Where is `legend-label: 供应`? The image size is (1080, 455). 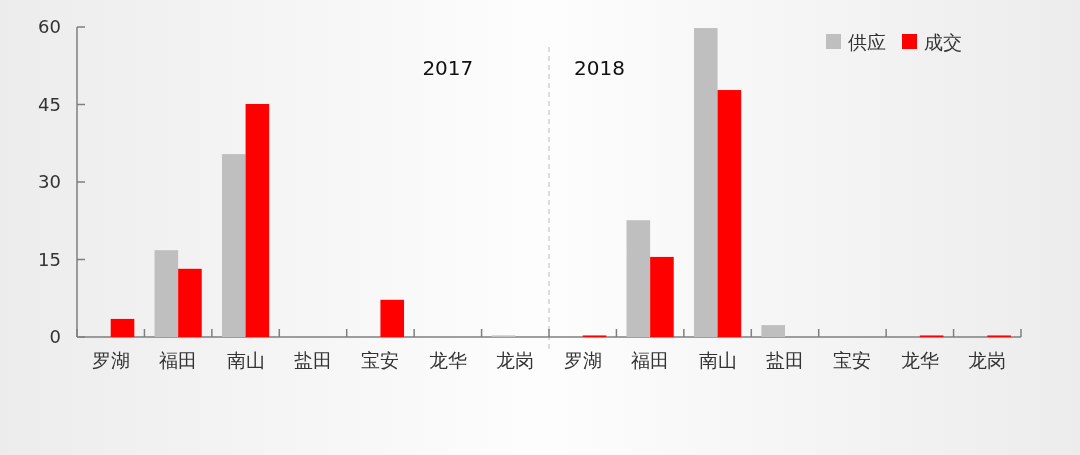
legend-label: 供应 is located at coordinates (867, 41).